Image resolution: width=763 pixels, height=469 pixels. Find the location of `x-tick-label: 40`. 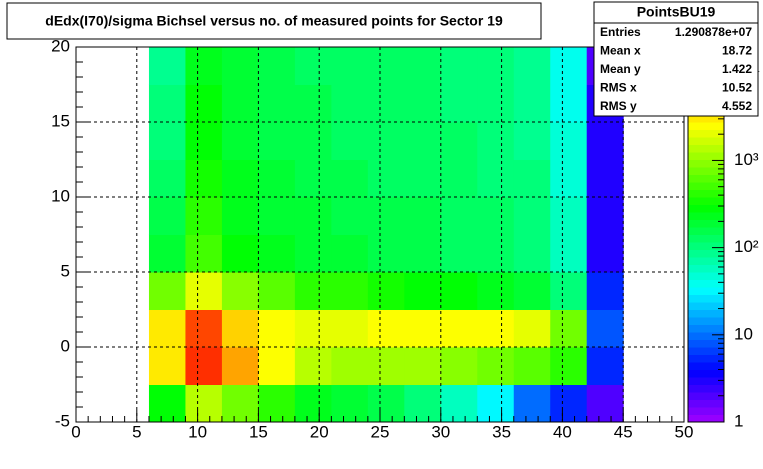

x-tick-label: 40 is located at coordinates (562, 431).